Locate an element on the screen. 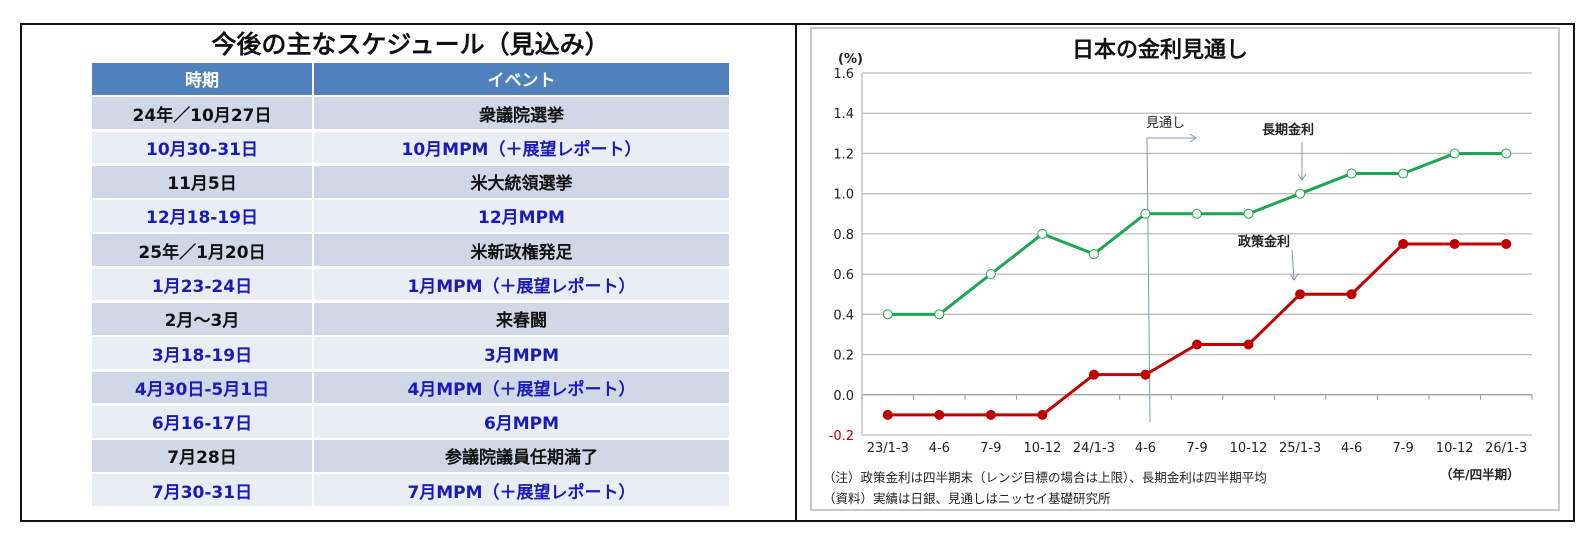 The width and height of the screenshot is (1596, 543). table-row: 4月30日-5月1日 4月MPM（＋展望レポート） is located at coordinates (410, 387).